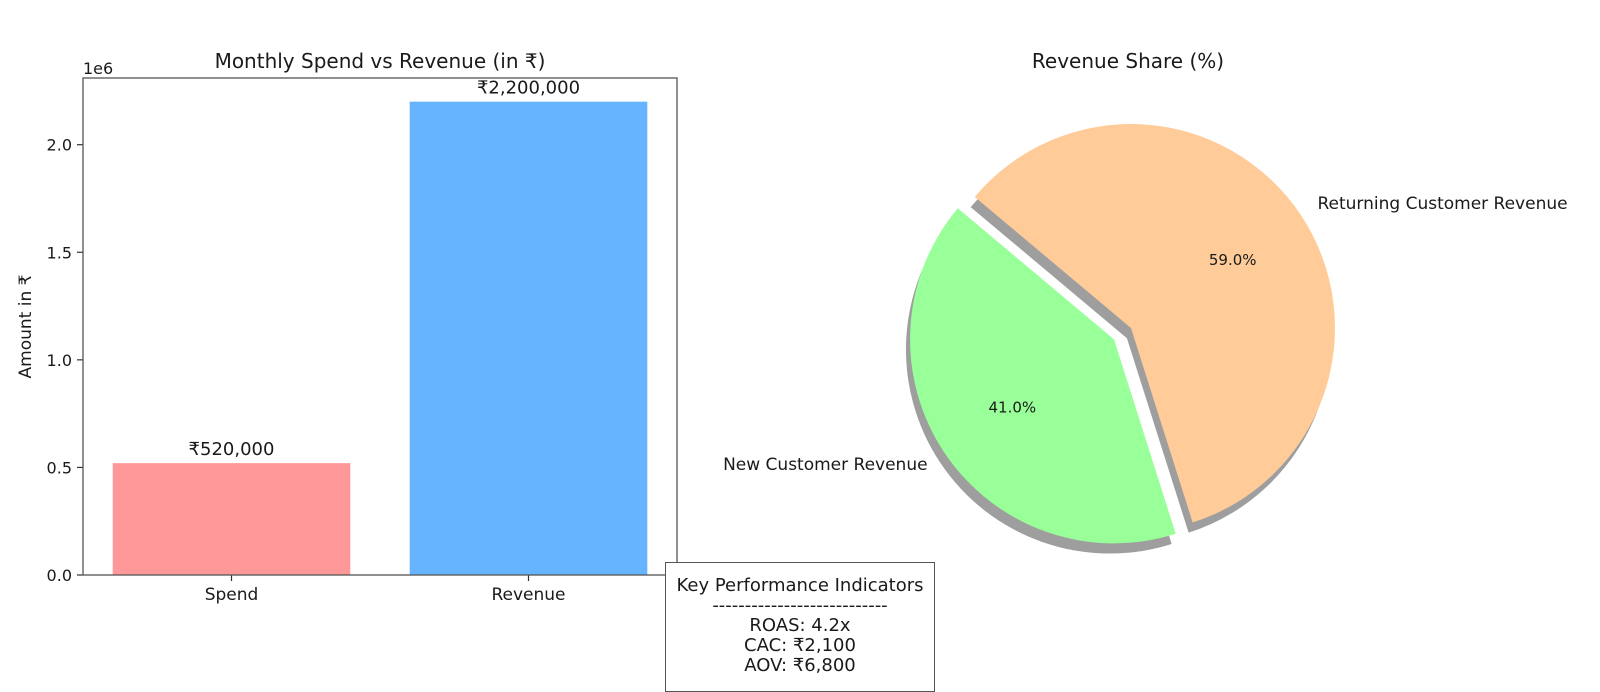 The width and height of the screenshot is (1600, 692). I want to click on y-tick-label: 1.5, so click(59, 252).